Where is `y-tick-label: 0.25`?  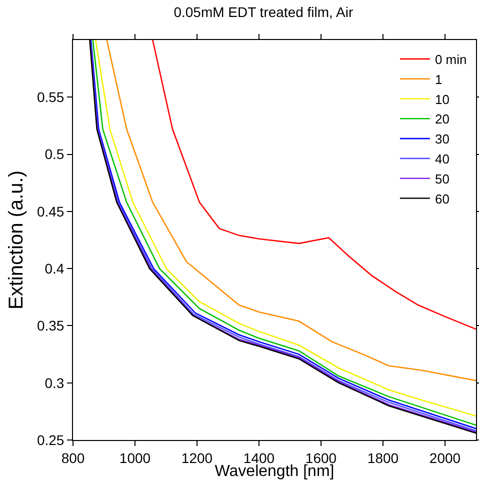 y-tick-label: 0.25 is located at coordinates (50, 440).